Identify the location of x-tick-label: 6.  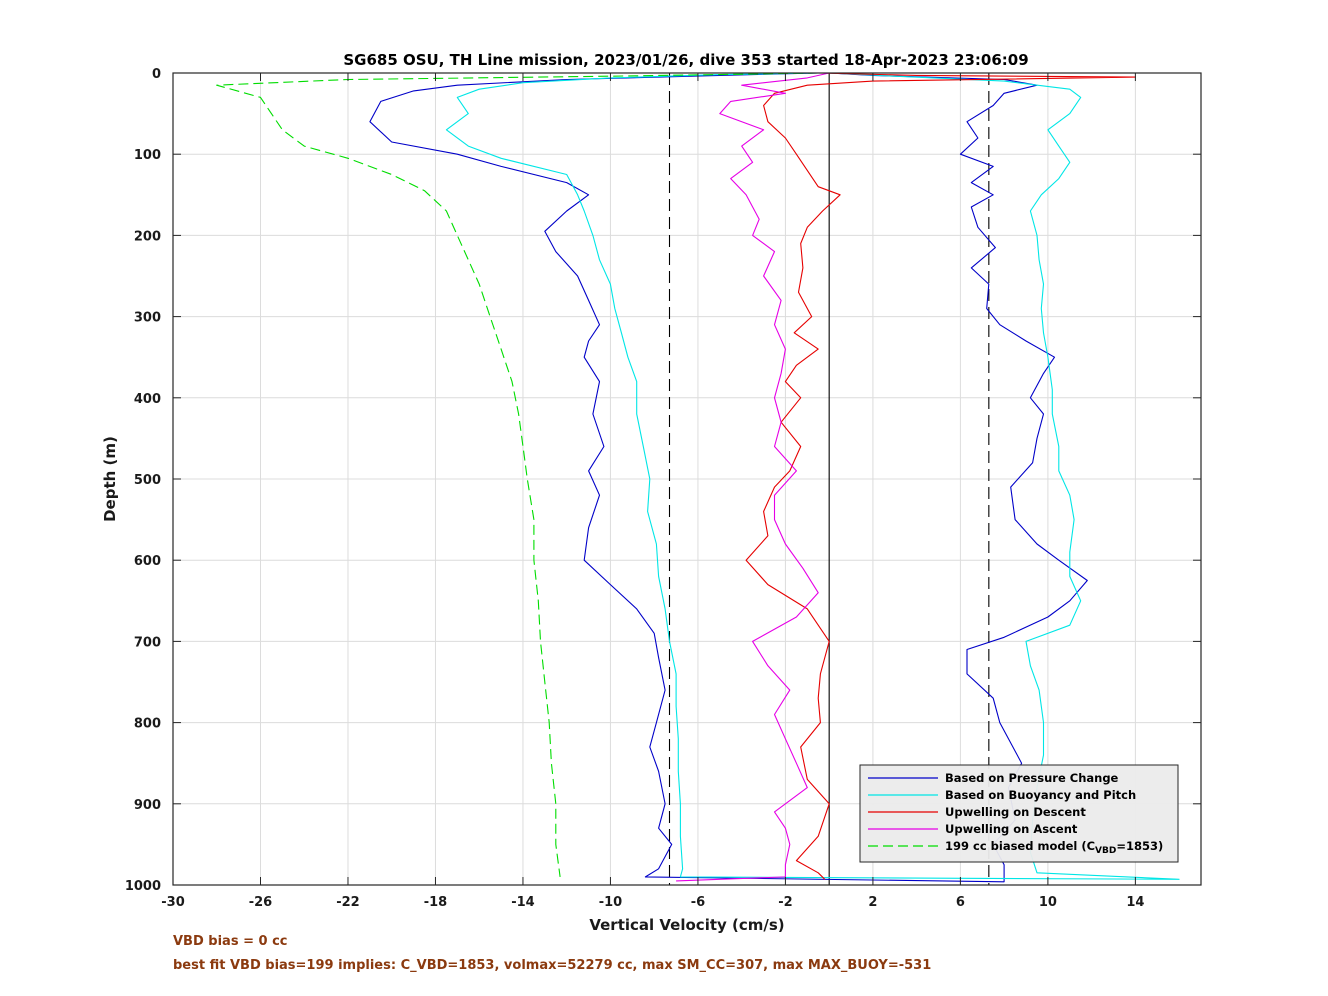
(960, 902).